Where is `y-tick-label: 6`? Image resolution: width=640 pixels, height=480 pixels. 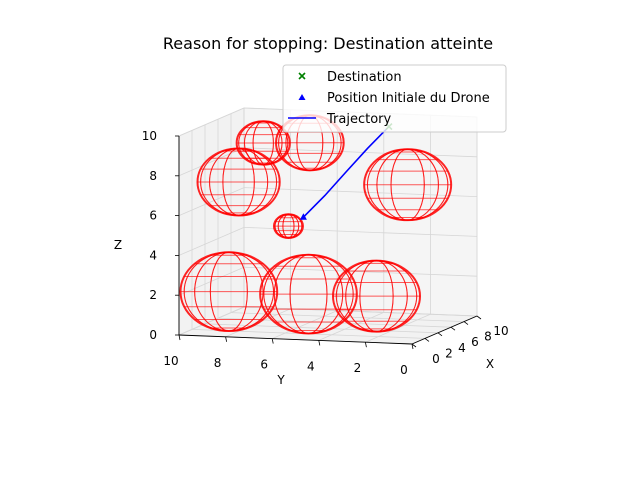 y-tick-label: 6 is located at coordinates (264, 365).